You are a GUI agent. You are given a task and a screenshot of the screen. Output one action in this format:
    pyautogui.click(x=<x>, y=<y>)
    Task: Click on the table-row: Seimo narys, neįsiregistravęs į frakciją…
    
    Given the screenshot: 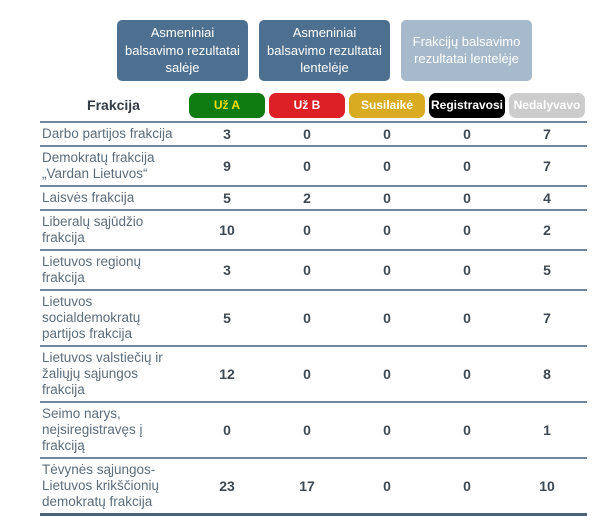 What is the action you would take?
    pyautogui.click(x=313, y=431)
    